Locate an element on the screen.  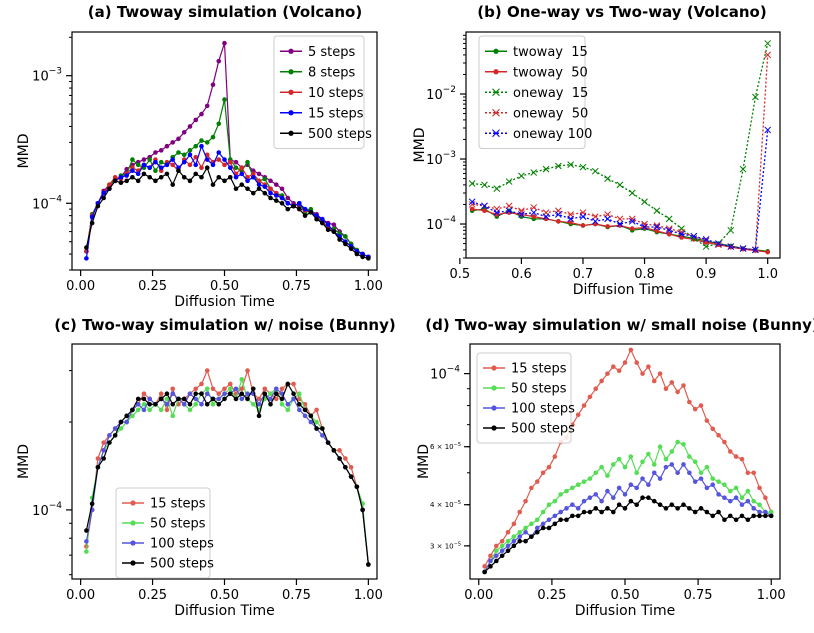
y-tick-exponent: −3 is located at coordinates (55, 72).